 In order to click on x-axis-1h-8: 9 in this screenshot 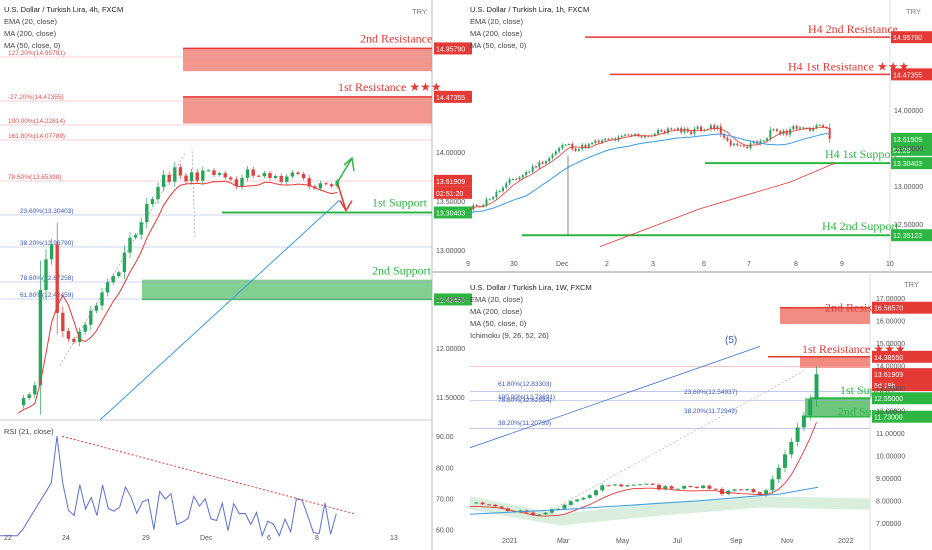, I will do `click(842, 264)`.